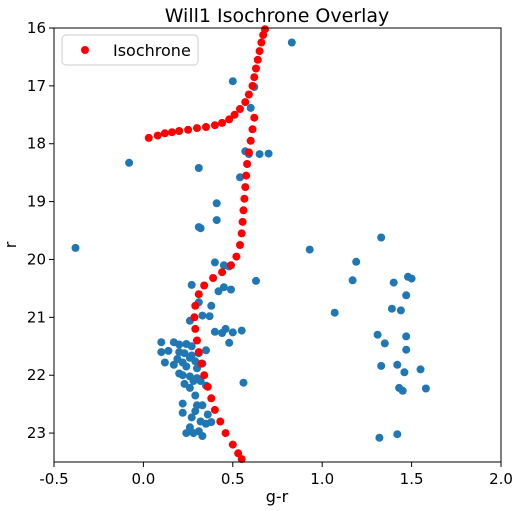  Describe the element at coordinates (36, 259) in the screenshot. I see `y-tick-label: 20` at that location.